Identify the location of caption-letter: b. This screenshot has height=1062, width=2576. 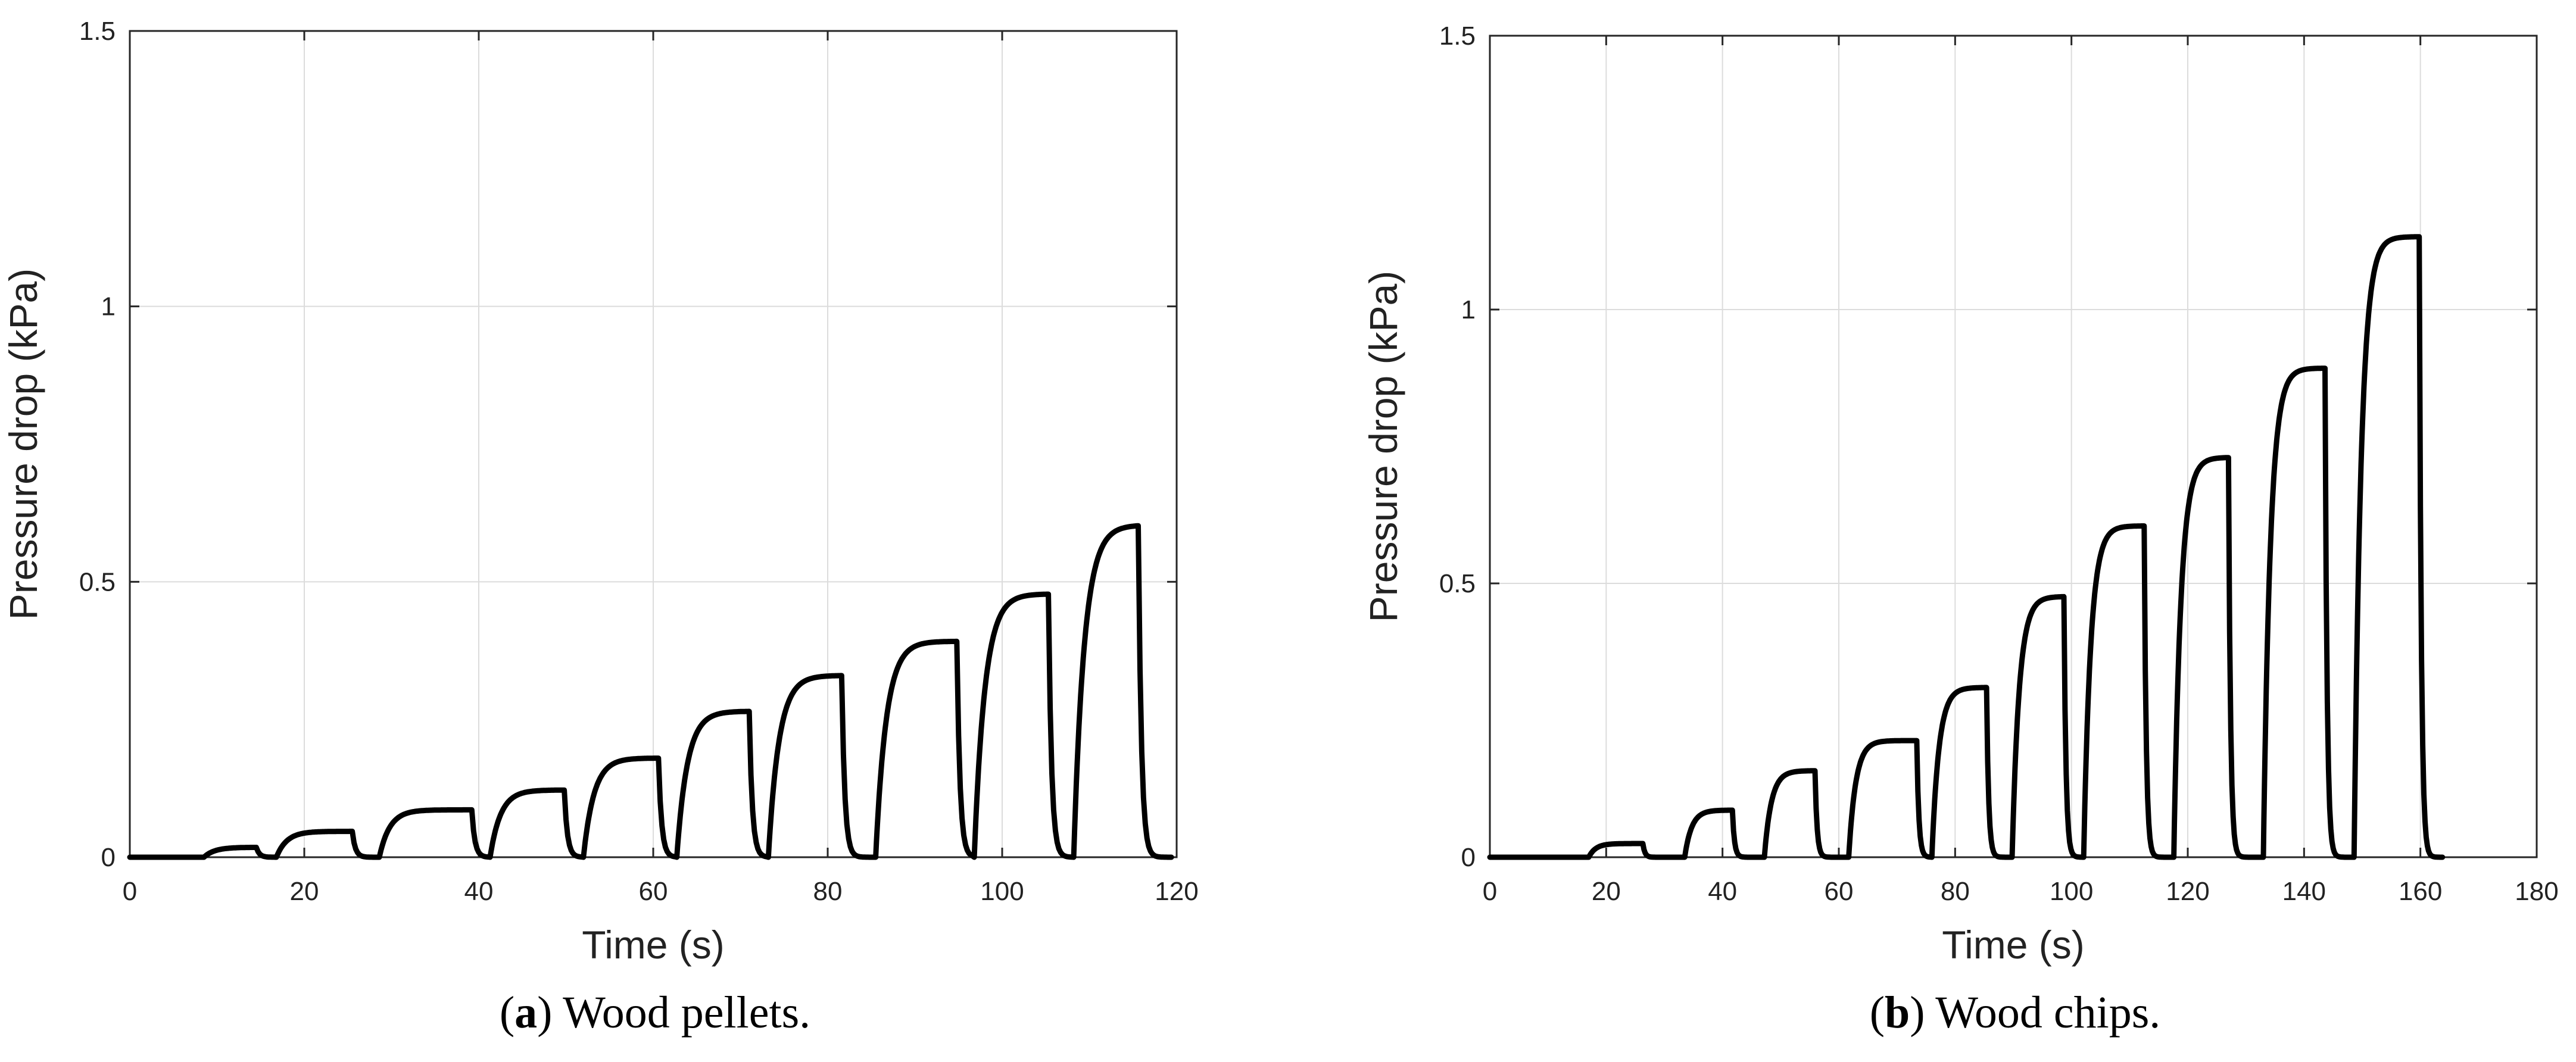
(1897, 1013).